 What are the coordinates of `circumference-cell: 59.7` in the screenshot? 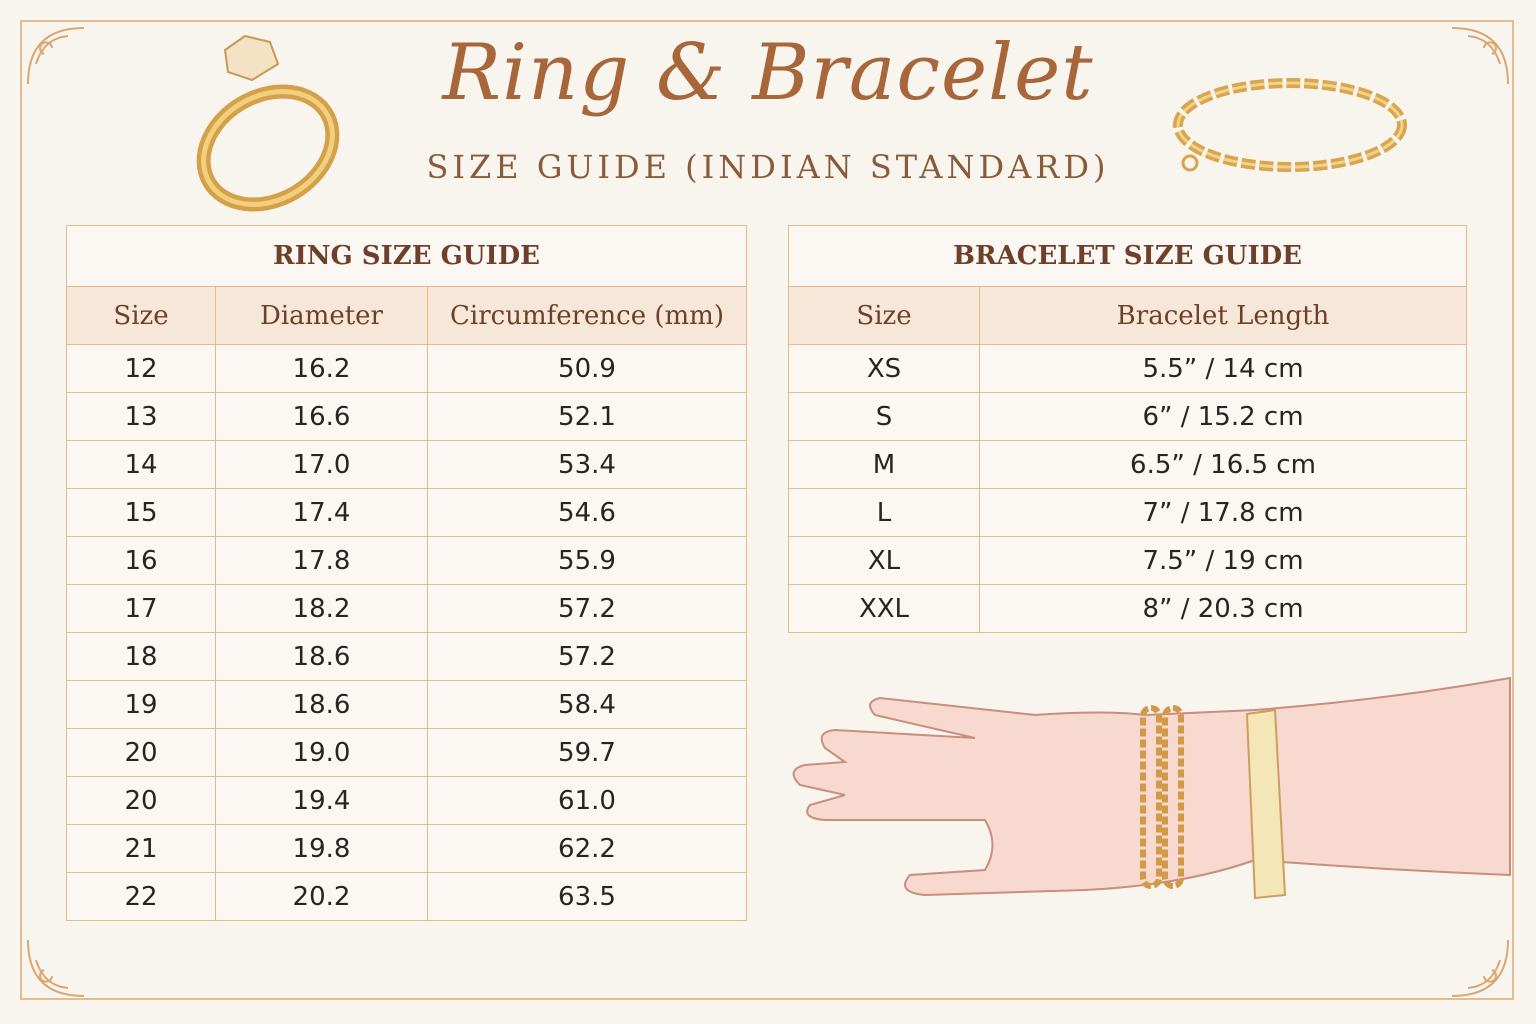 It's located at (587, 752).